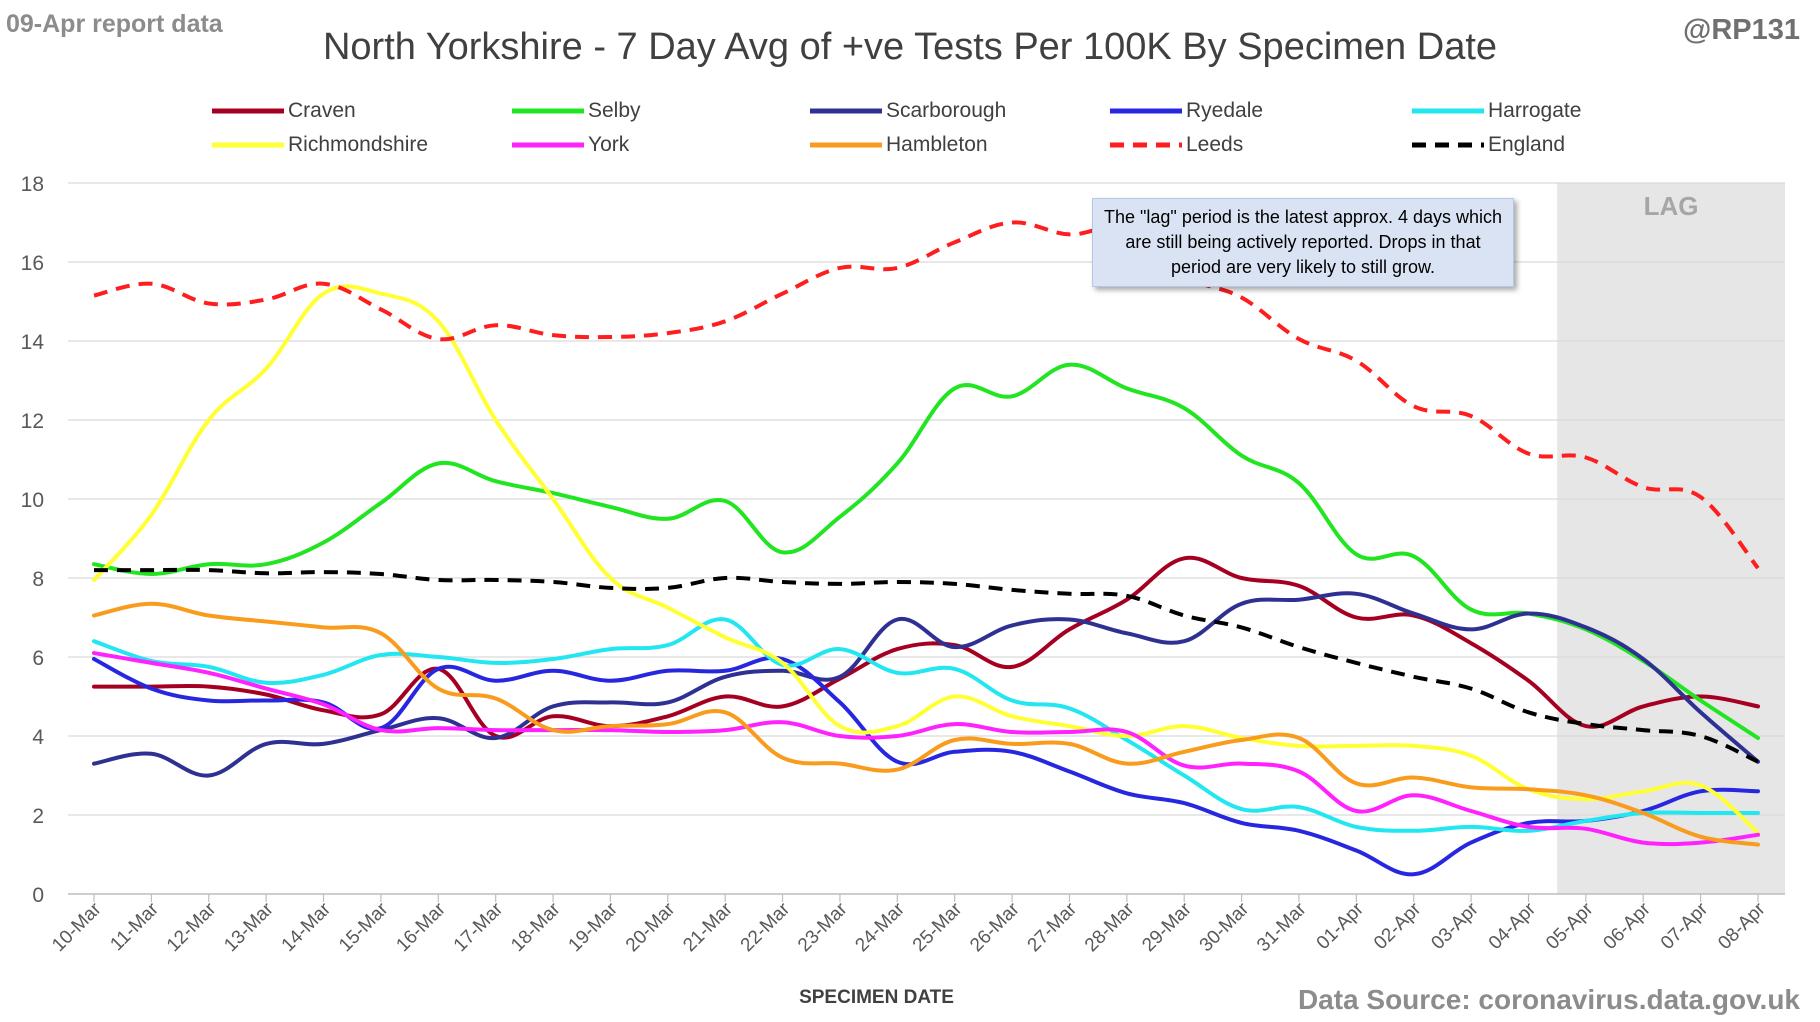 The width and height of the screenshot is (1820, 1022). What do you see at coordinates (1225, 110) in the screenshot?
I see `legend-label: Ryedale` at bounding box center [1225, 110].